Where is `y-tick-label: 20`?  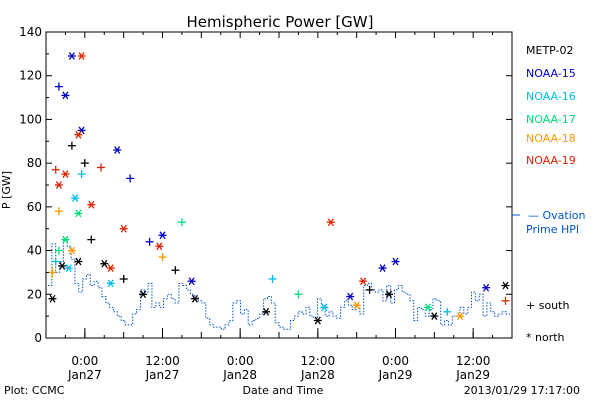 y-tick-label: 20 is located at coordinates (34, 294).